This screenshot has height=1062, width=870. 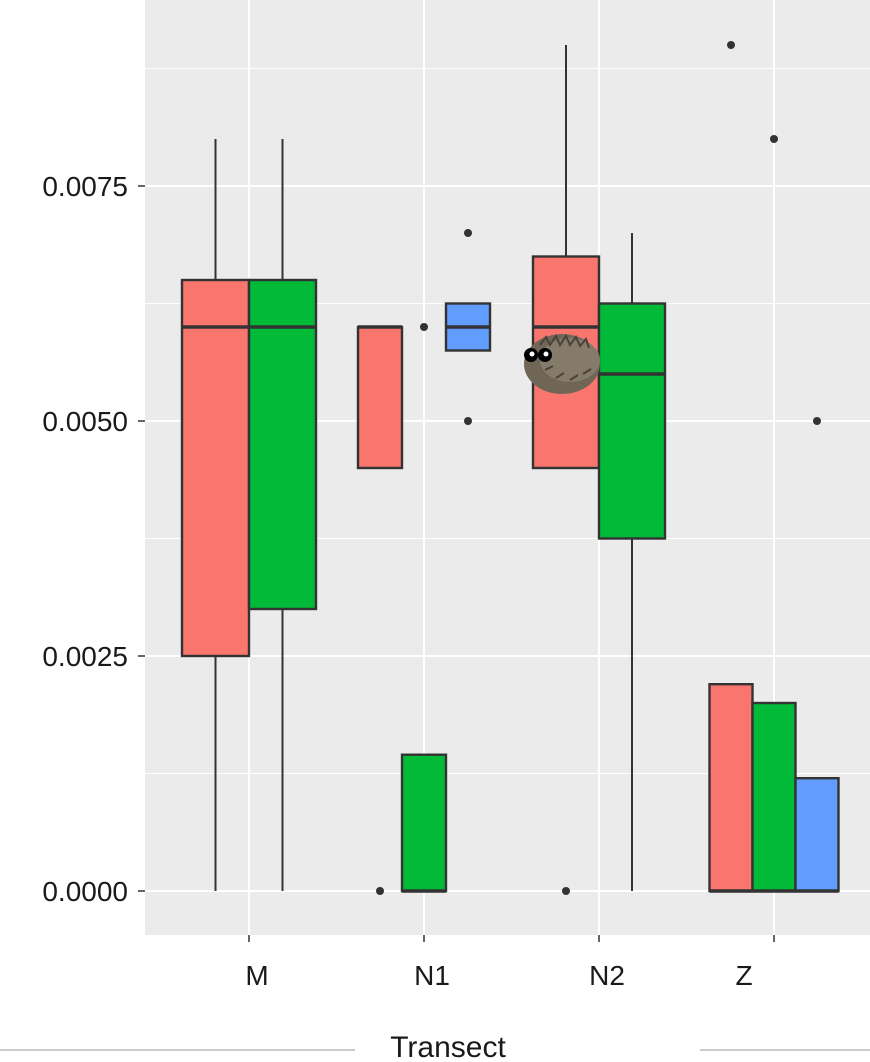 What do you see at coordinates (256, 975) in the screenshot?
I see `x-tick-label-0: M` at bounding box center [256, 975].